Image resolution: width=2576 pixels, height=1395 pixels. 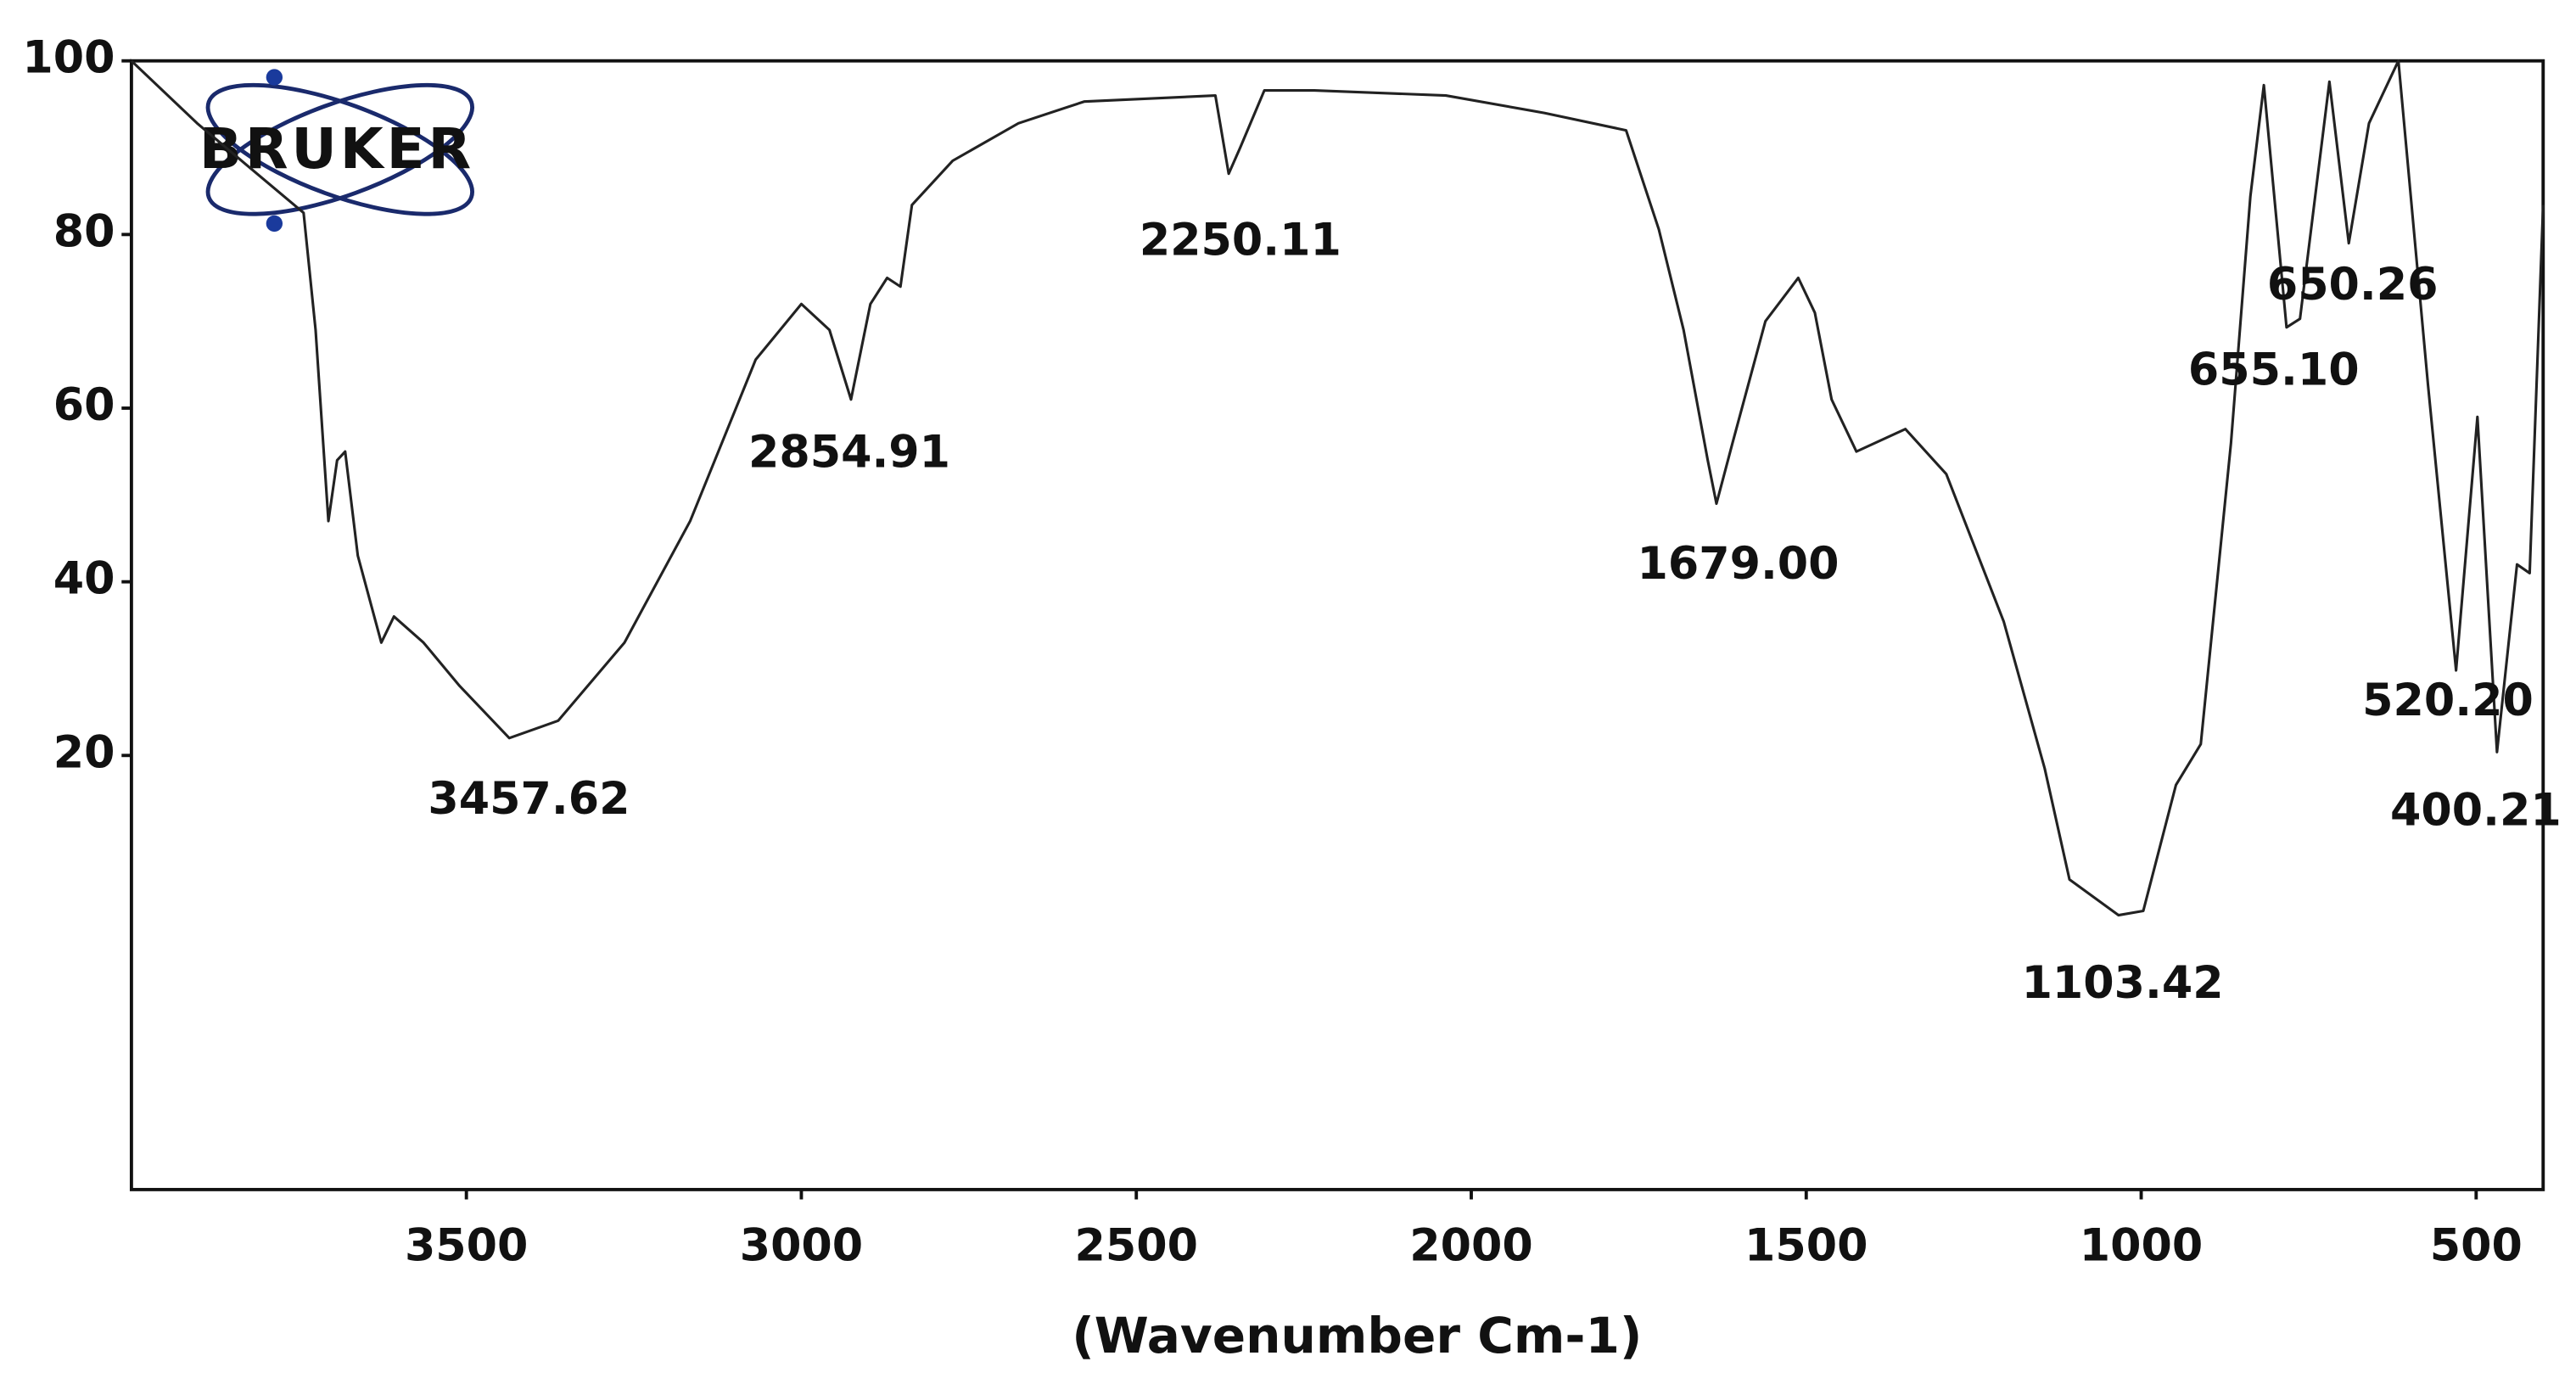 I want to click on logo-orbit, so click(x=339, y=149).